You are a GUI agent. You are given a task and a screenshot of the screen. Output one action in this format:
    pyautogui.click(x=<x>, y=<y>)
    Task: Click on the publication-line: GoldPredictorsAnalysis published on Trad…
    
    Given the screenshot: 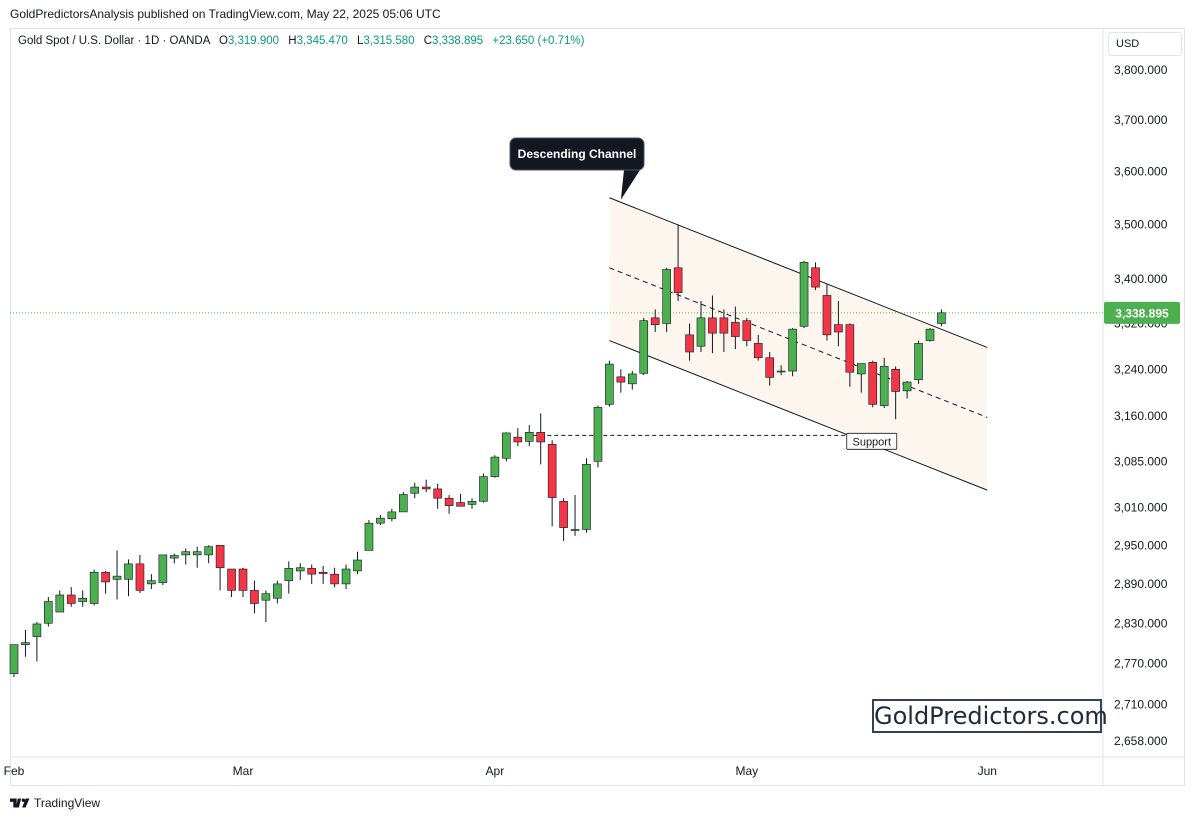 What is the action you would take?
    pyautogui.click(x=225, y=14)
    